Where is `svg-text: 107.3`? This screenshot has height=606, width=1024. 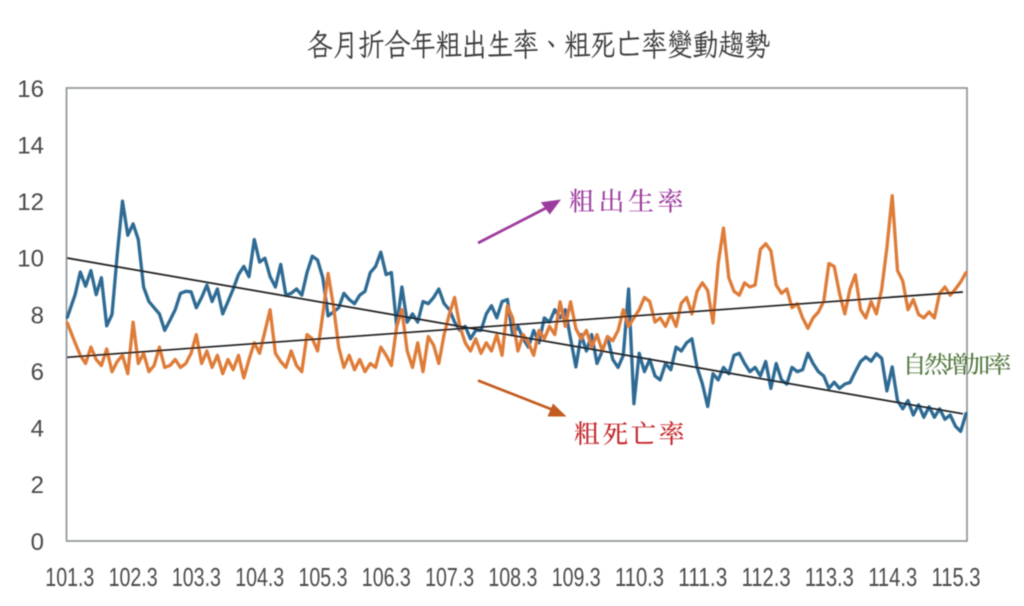
svg-text: 107.3 is located at coordinates (449, 578).